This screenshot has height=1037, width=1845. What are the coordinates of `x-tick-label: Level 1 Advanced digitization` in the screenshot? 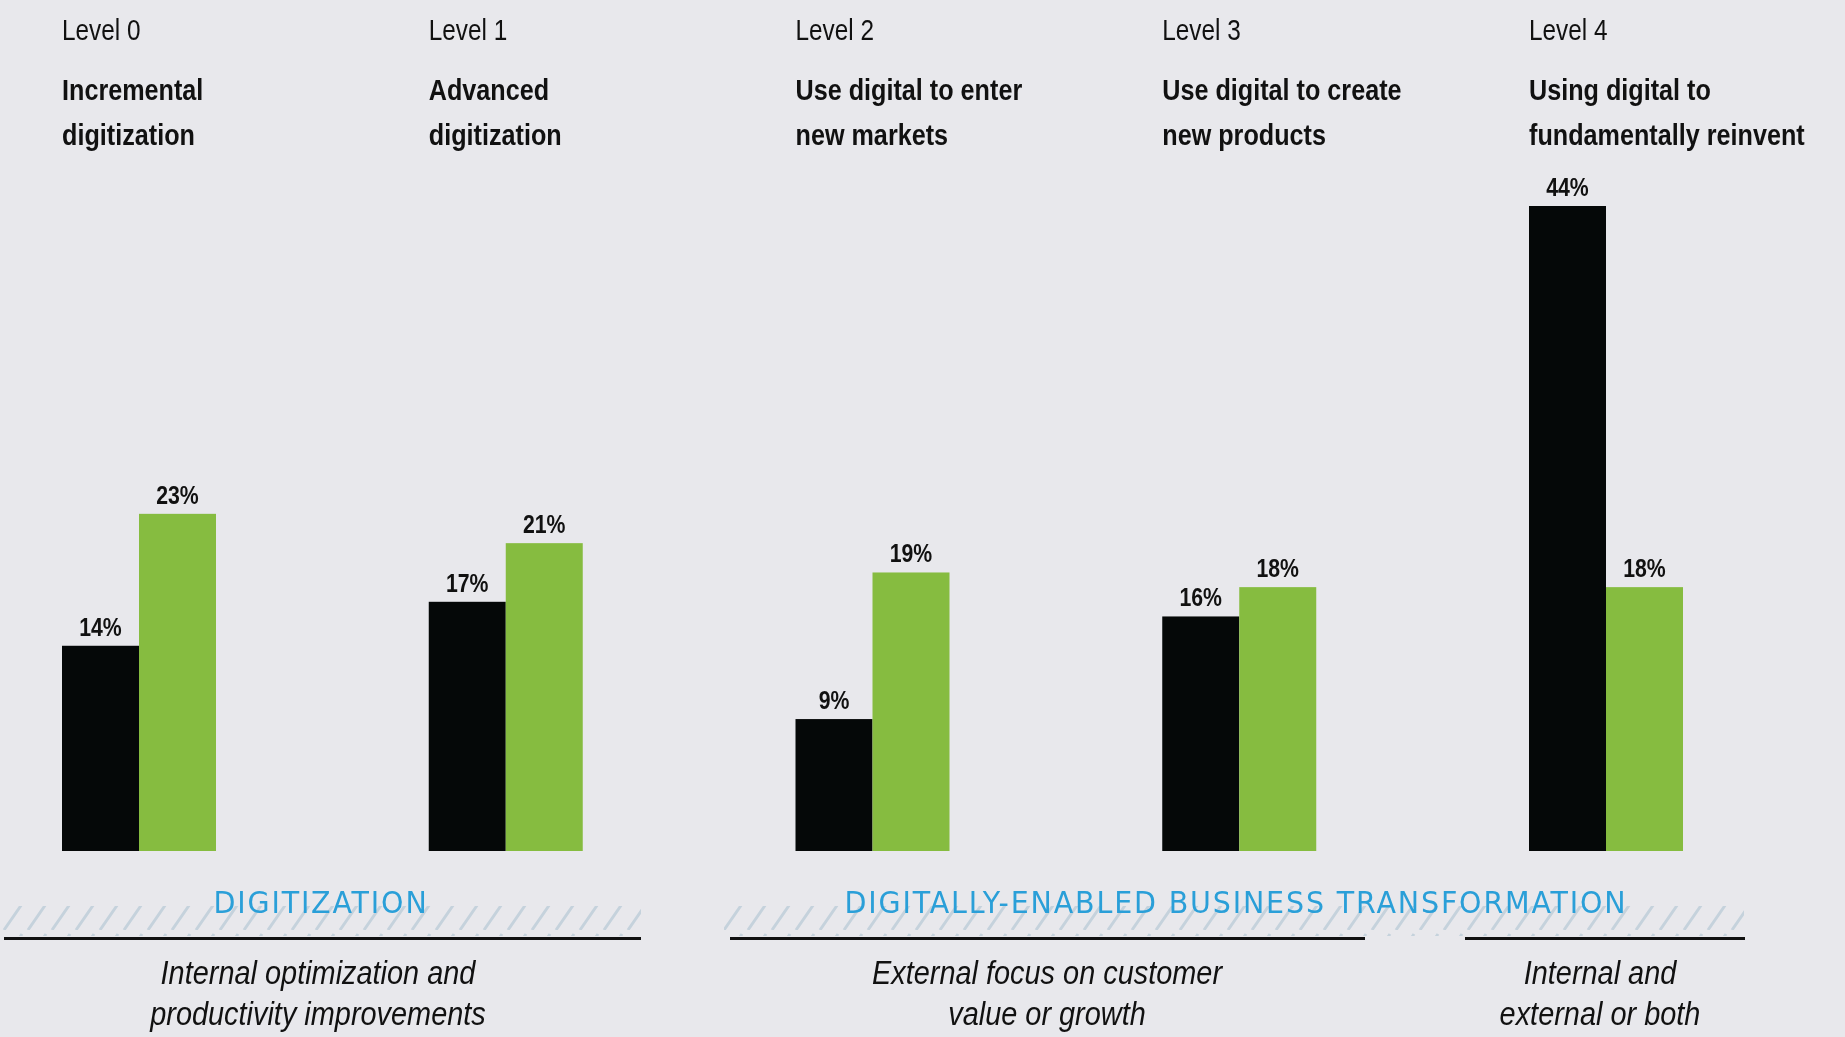 It's located at (495, 83).